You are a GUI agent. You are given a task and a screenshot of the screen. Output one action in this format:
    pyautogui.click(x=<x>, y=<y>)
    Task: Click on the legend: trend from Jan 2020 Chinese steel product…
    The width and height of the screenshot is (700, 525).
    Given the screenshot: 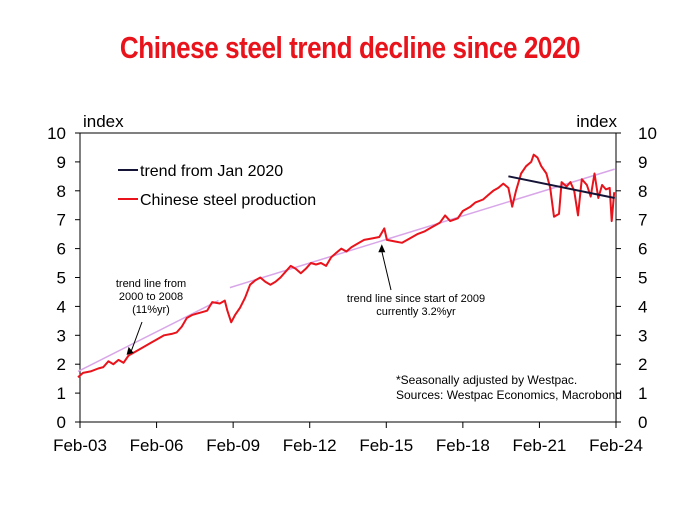 What is the action you would take?
    pyautogui.click(x=217, y=186)
    